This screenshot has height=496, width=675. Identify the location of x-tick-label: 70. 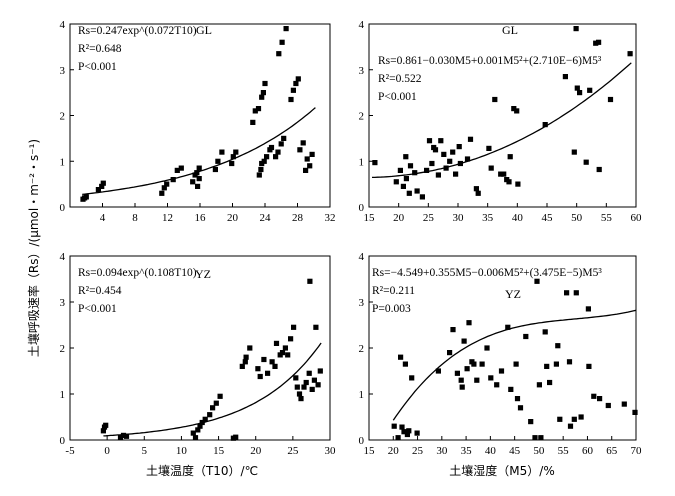
(637, 451).